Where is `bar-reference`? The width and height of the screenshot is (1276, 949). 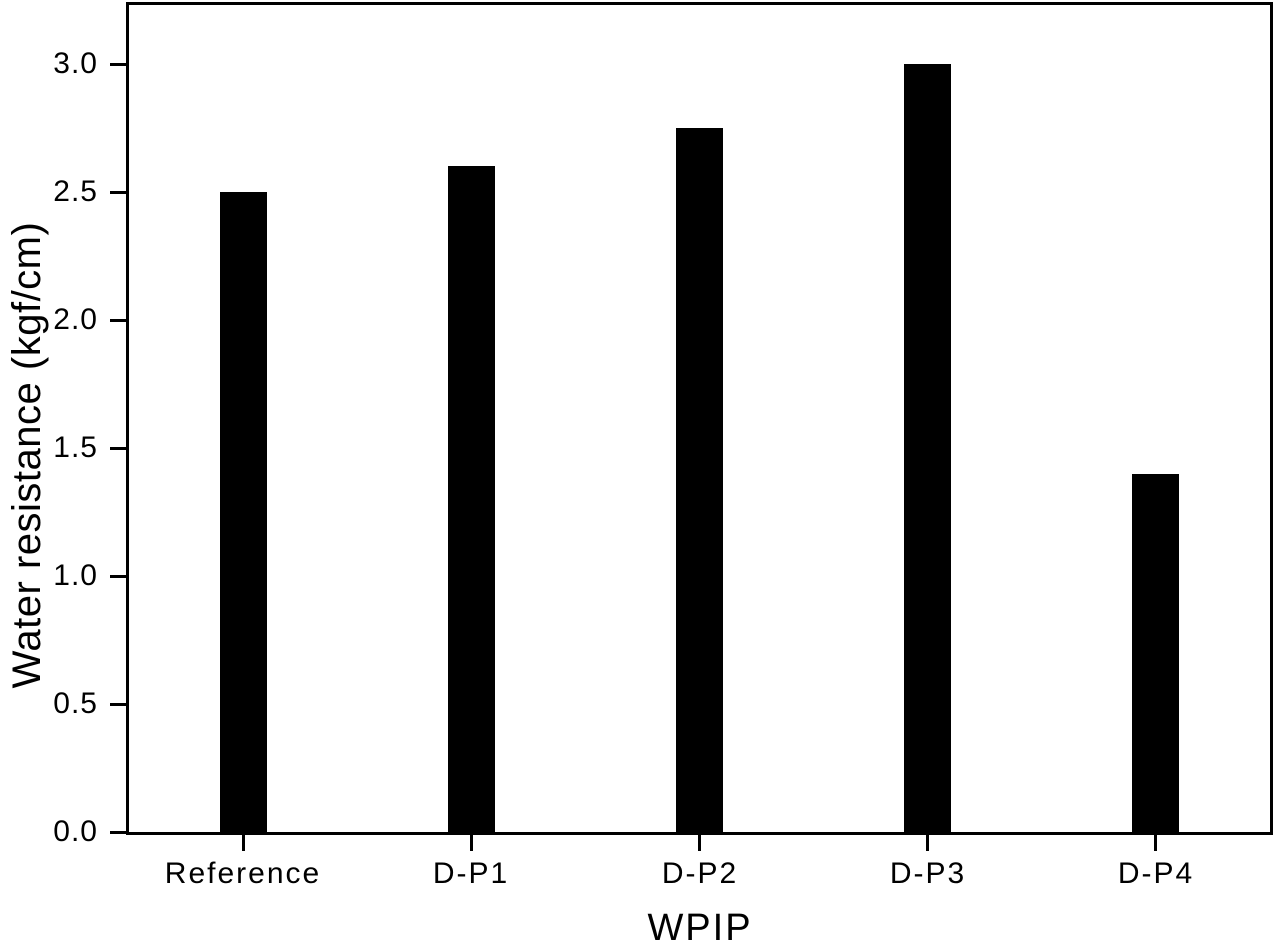 bar-reference is located at coordinates (243, 512).